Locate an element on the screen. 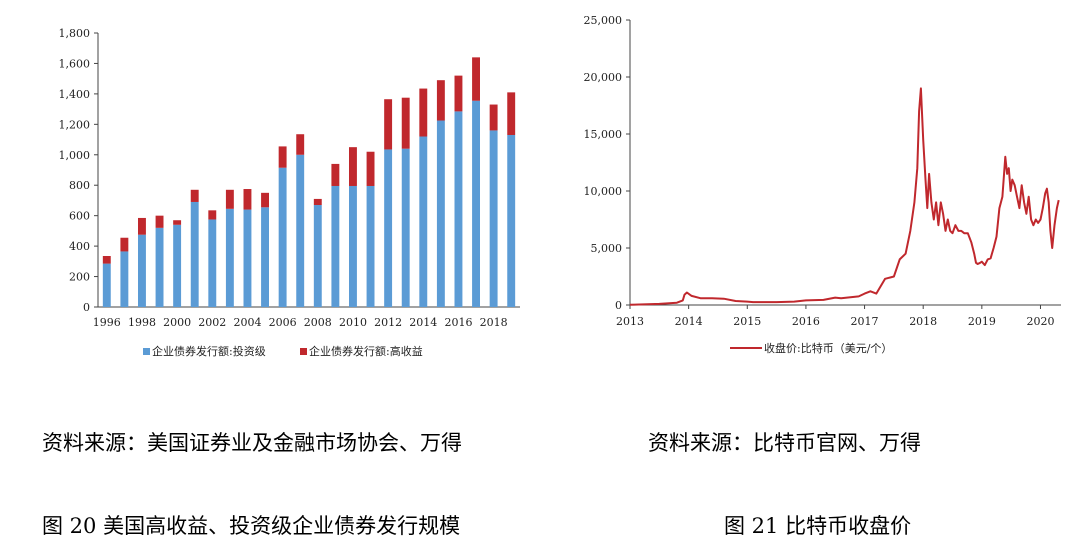  y-tick-label: 10,000 is located at coordinates (603, 191).